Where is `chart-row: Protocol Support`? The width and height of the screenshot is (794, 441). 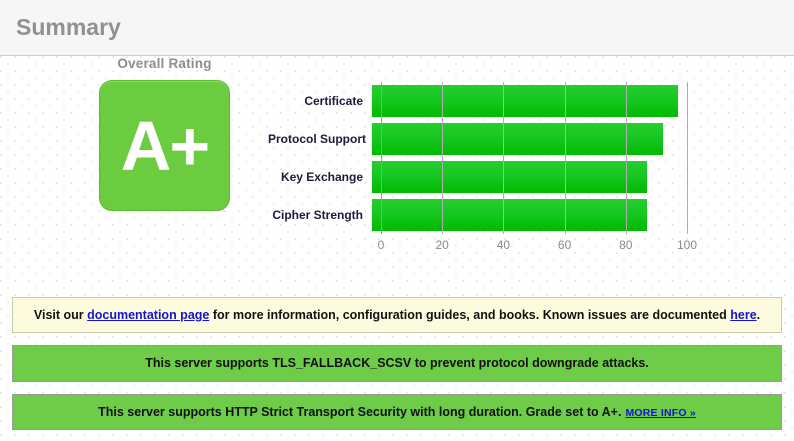 chart-row: Protocol Support is located at coordinates (494, 139).